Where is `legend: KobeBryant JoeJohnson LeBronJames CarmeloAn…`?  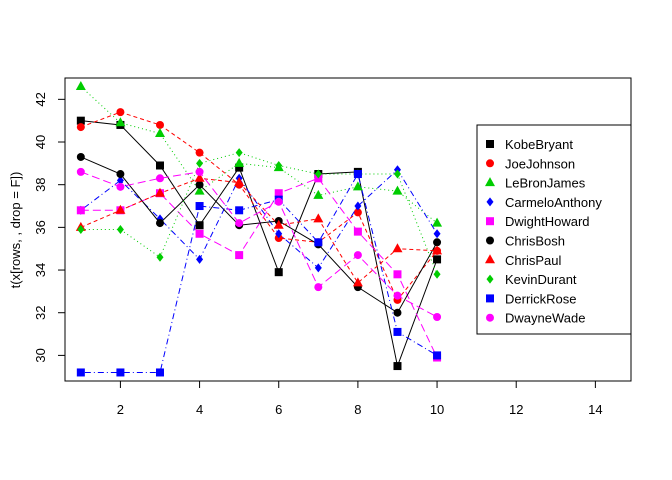 legend: KobeBryant JoeJohnson LeBronJames CarmeloAn… is located at coordinates (554, 229).